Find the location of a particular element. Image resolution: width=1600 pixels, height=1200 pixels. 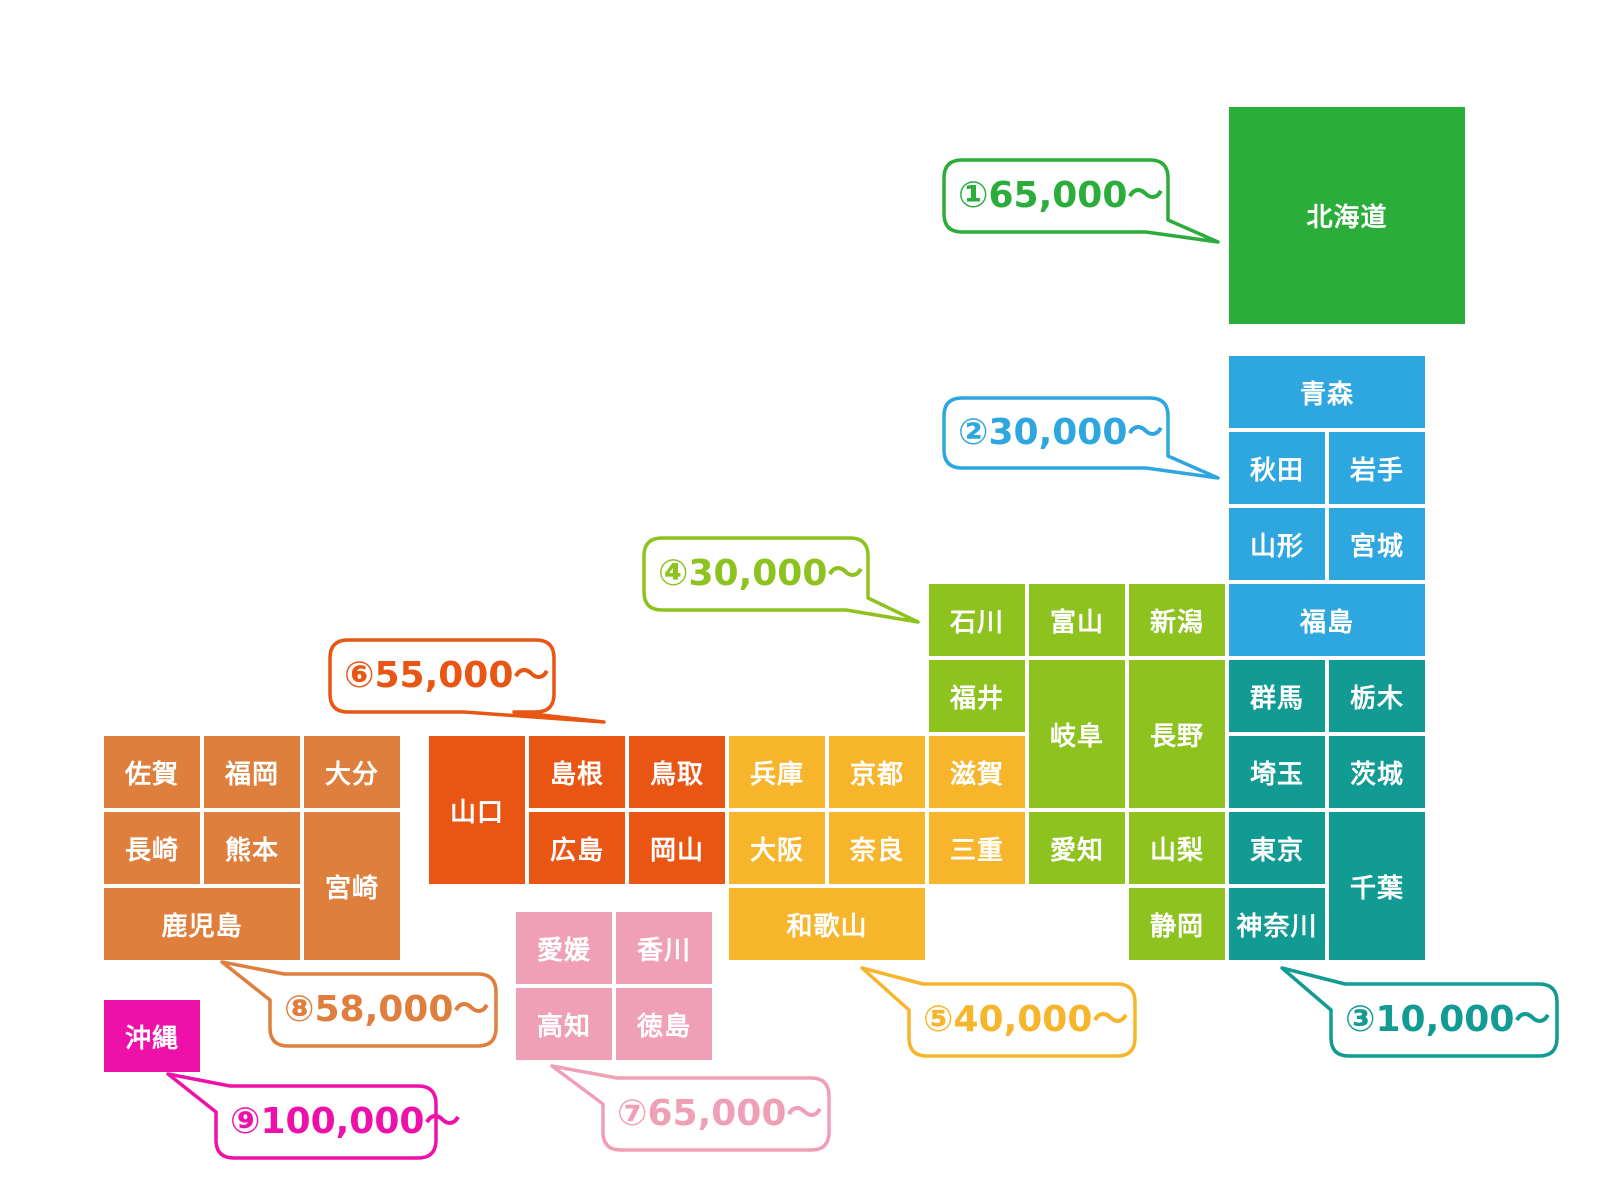

prefecture-chiba: 千葉 is located at coordinates (1377, 886).